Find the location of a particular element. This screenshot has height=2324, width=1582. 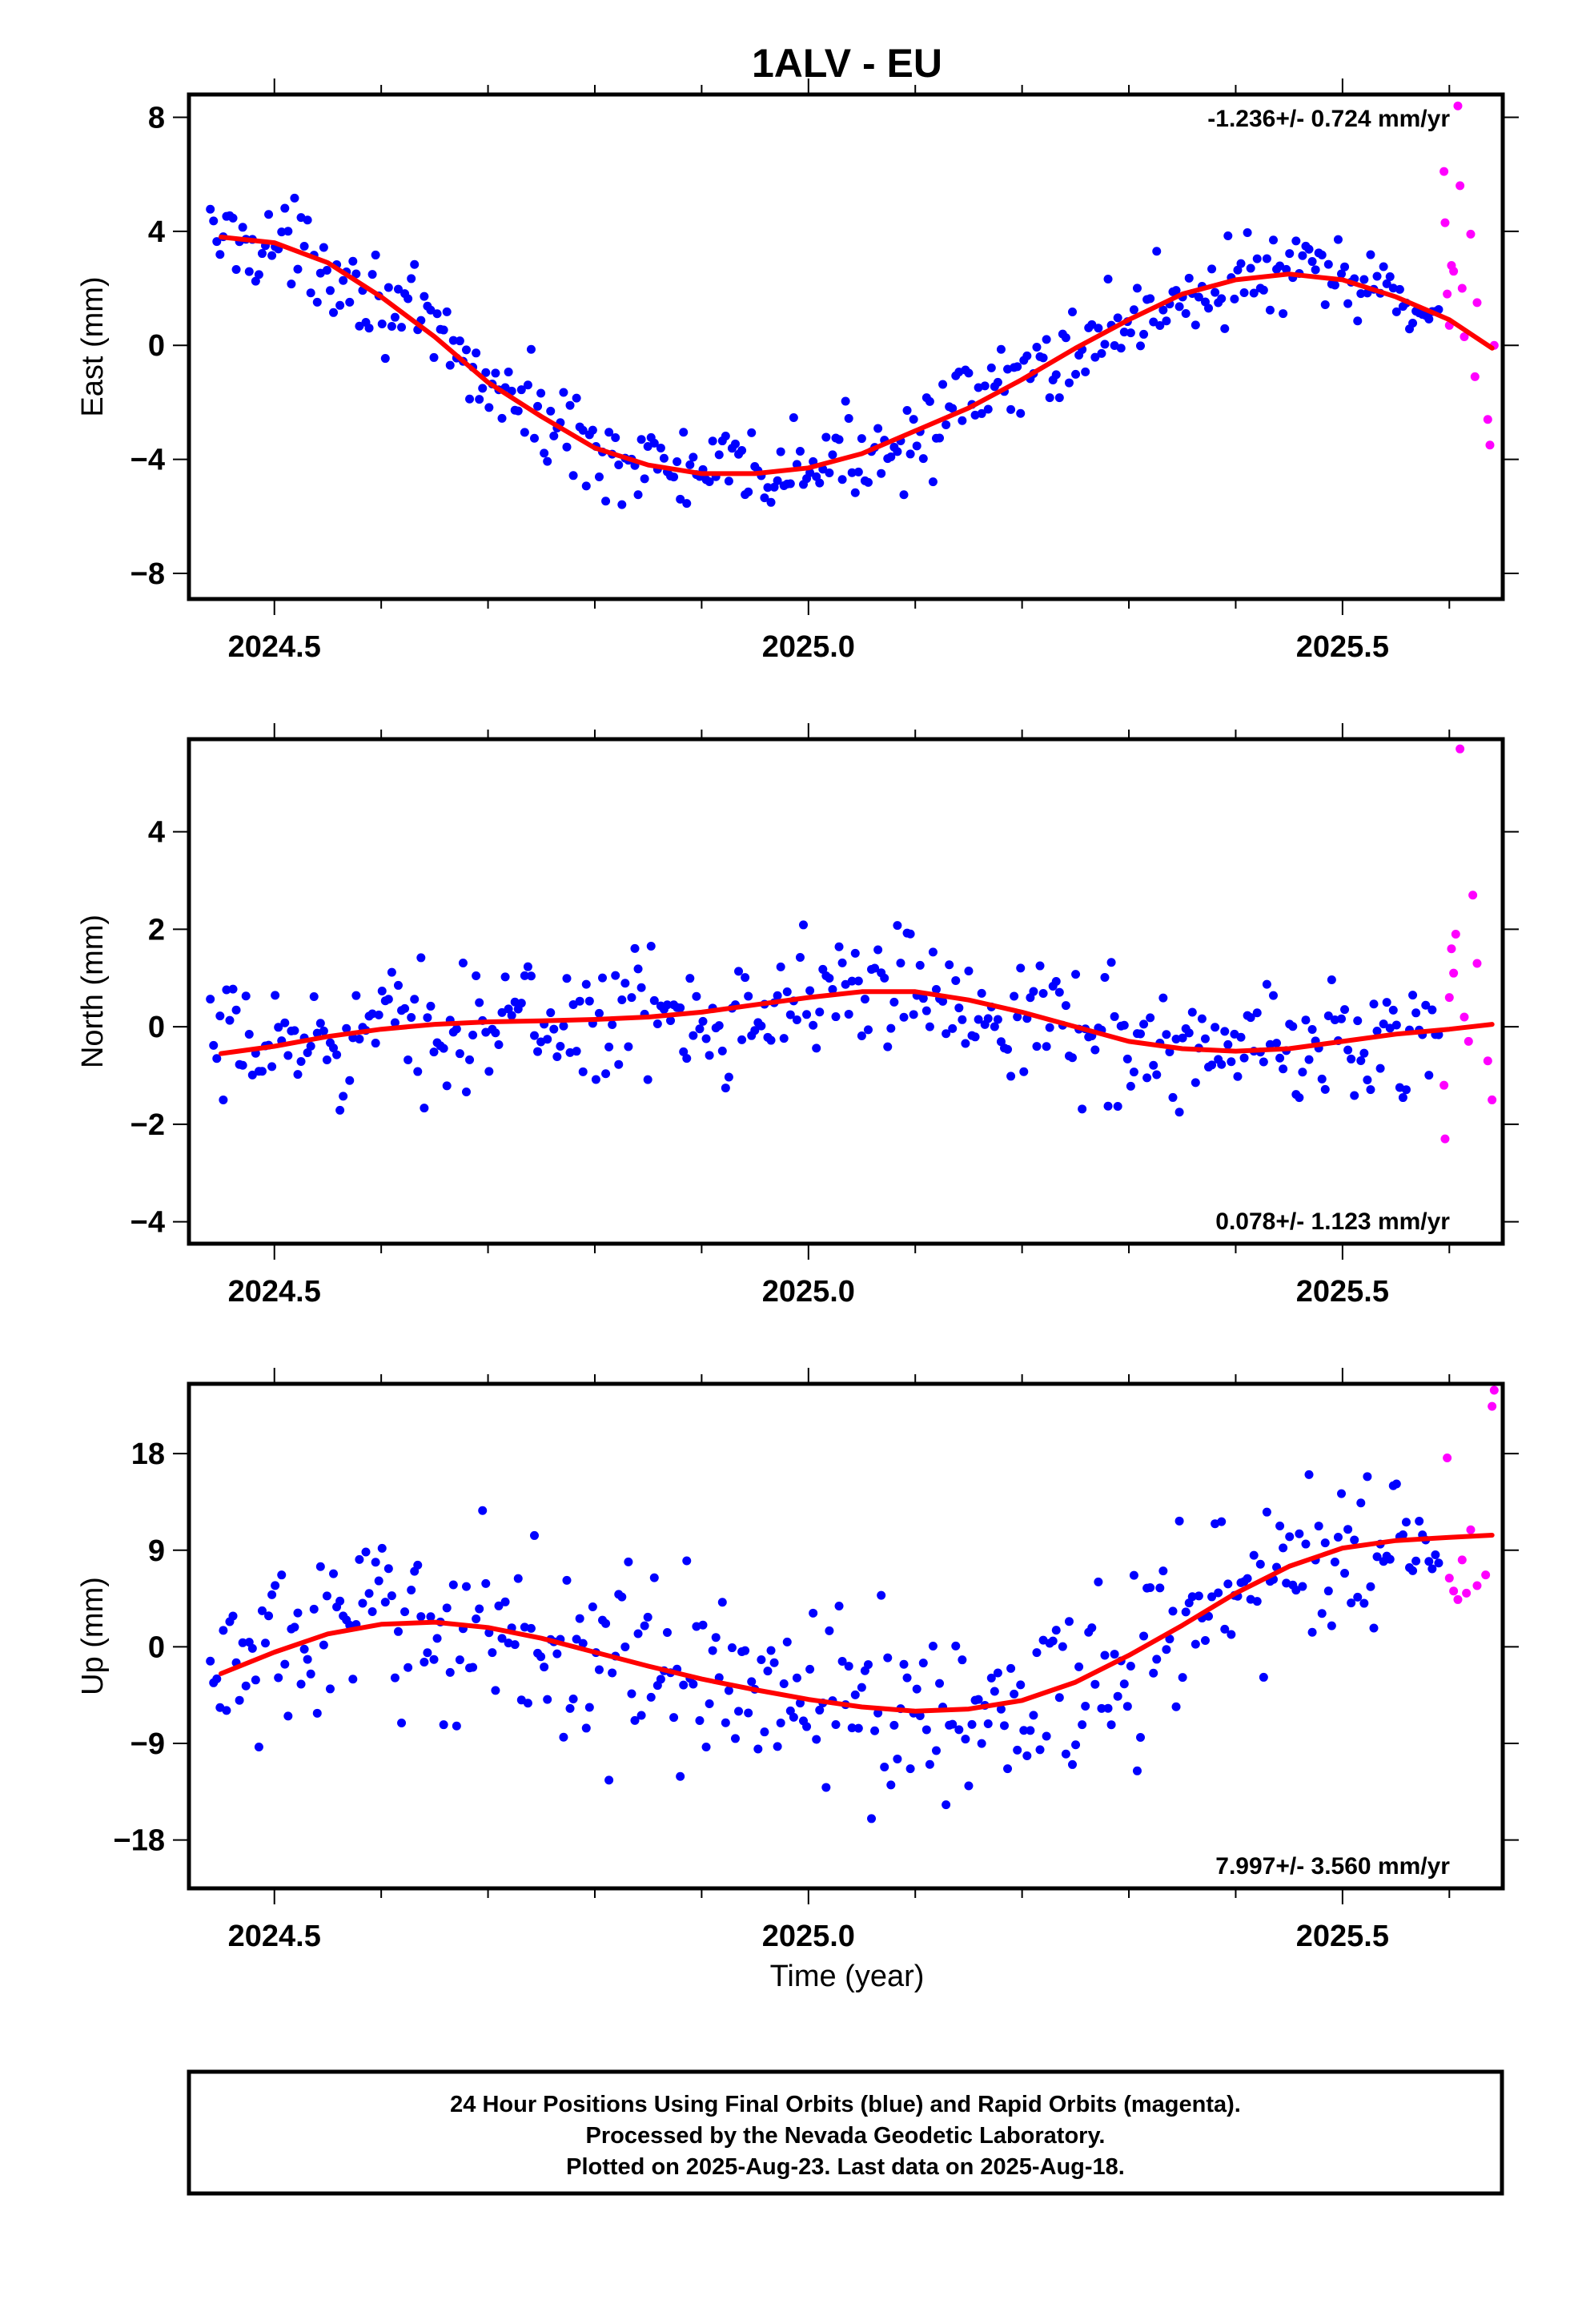

data-points is located at coordinates (852, 305).